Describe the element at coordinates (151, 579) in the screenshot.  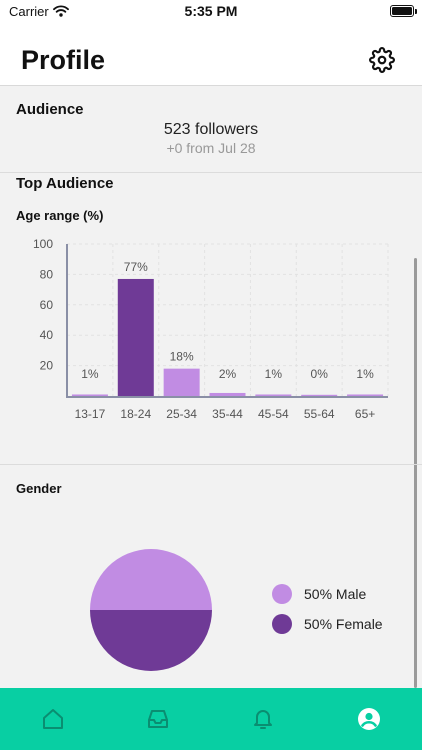
I see `pie-slice-male` at that location.